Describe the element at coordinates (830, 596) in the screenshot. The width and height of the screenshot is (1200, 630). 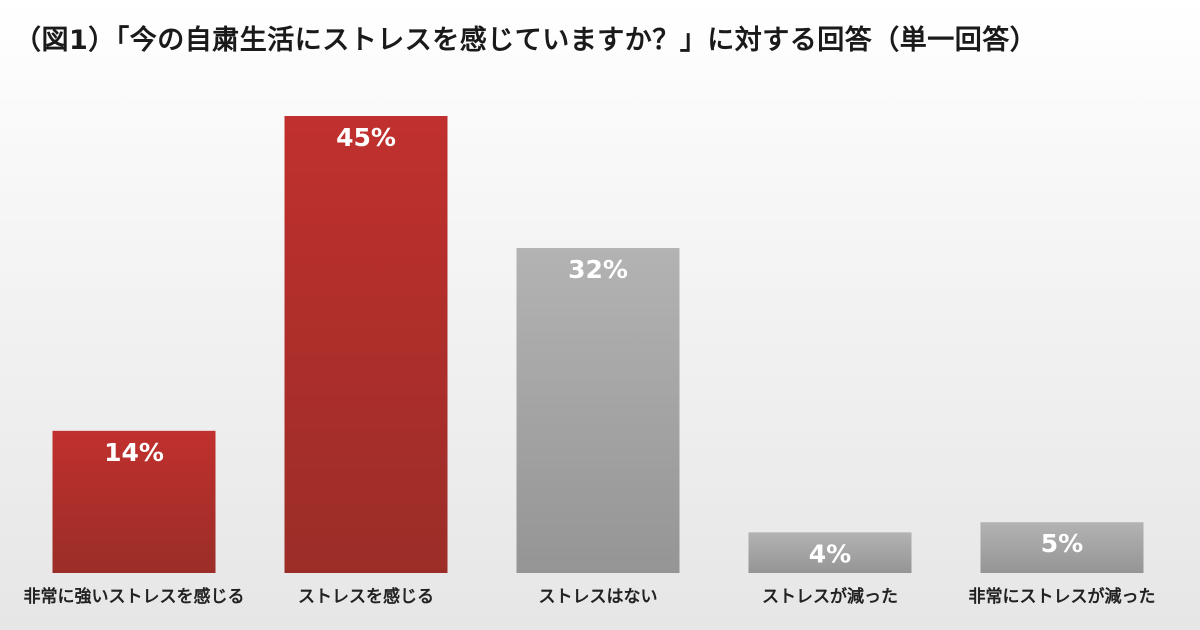
I see `category-label-4: ストレスが減った` at that location.